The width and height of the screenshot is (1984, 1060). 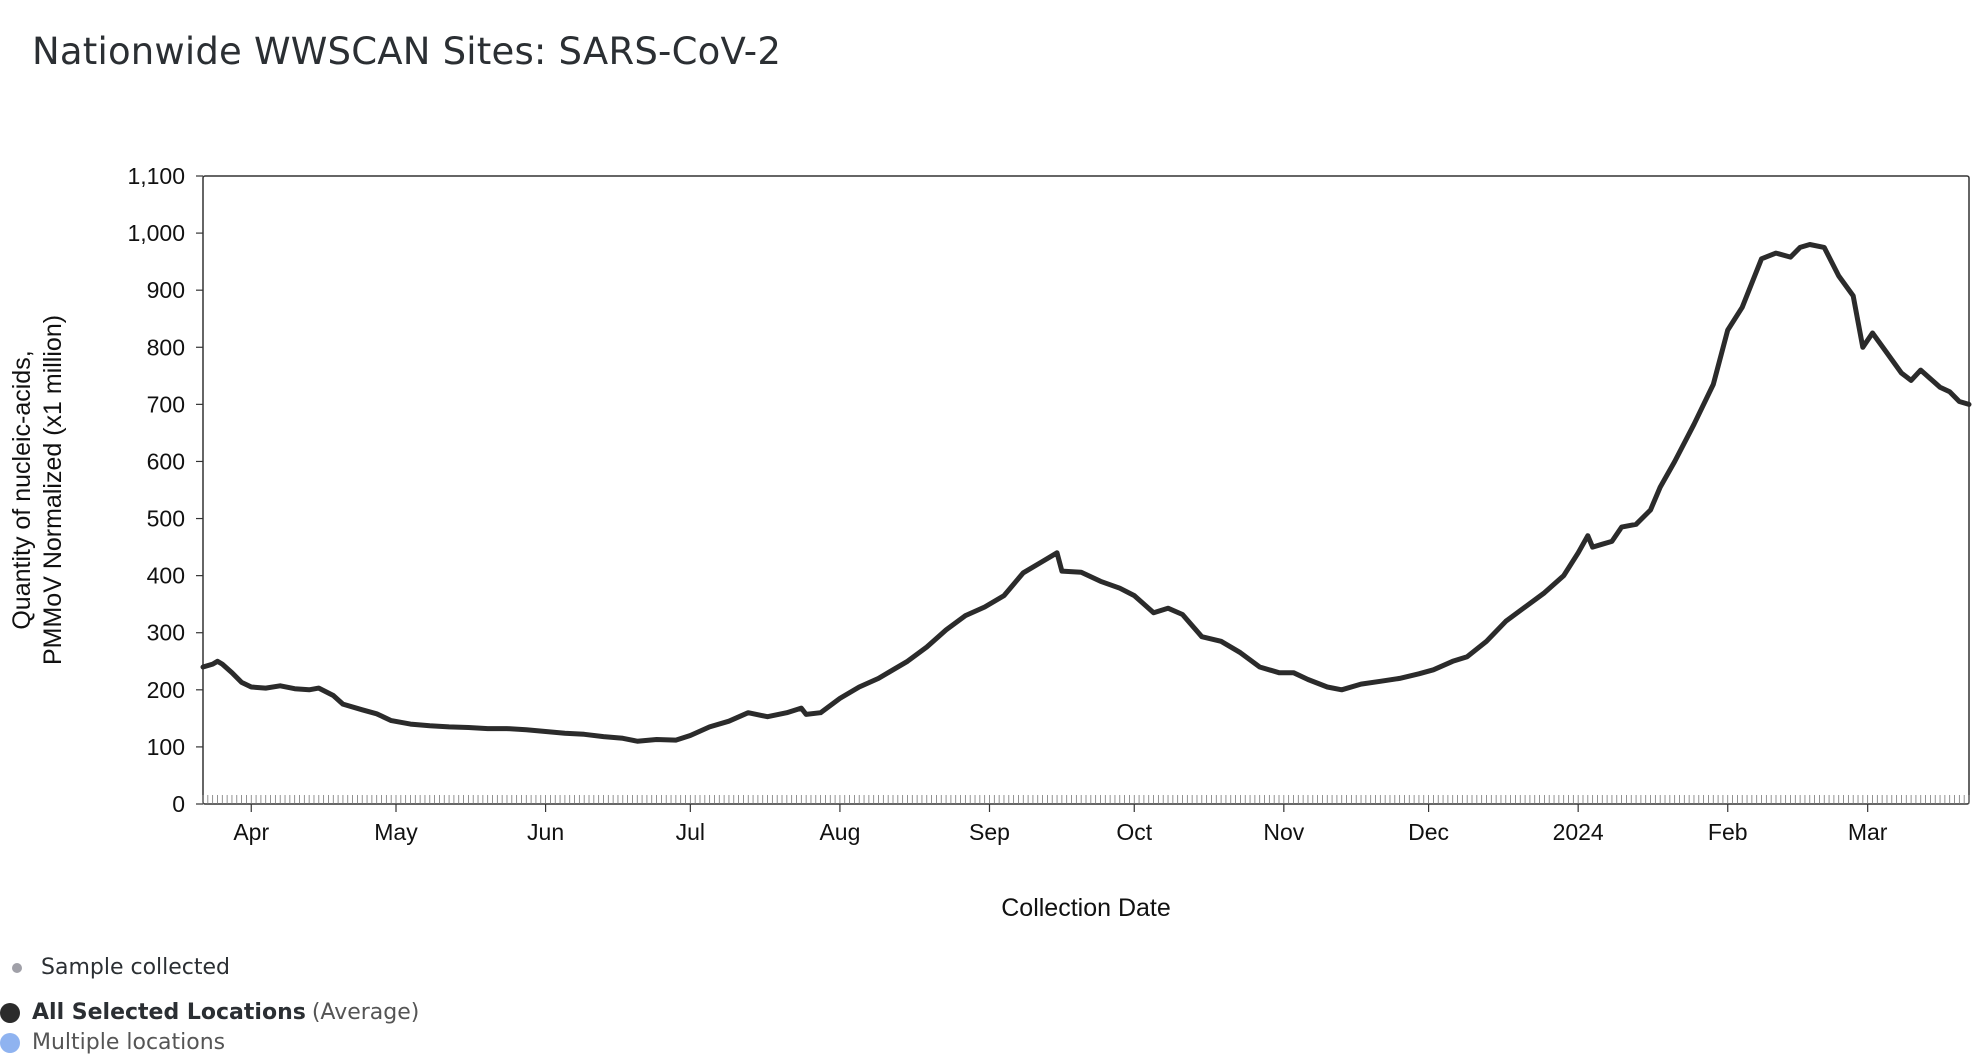 I want to click on x-tick-label: Jun, so click(x=545, y=832).